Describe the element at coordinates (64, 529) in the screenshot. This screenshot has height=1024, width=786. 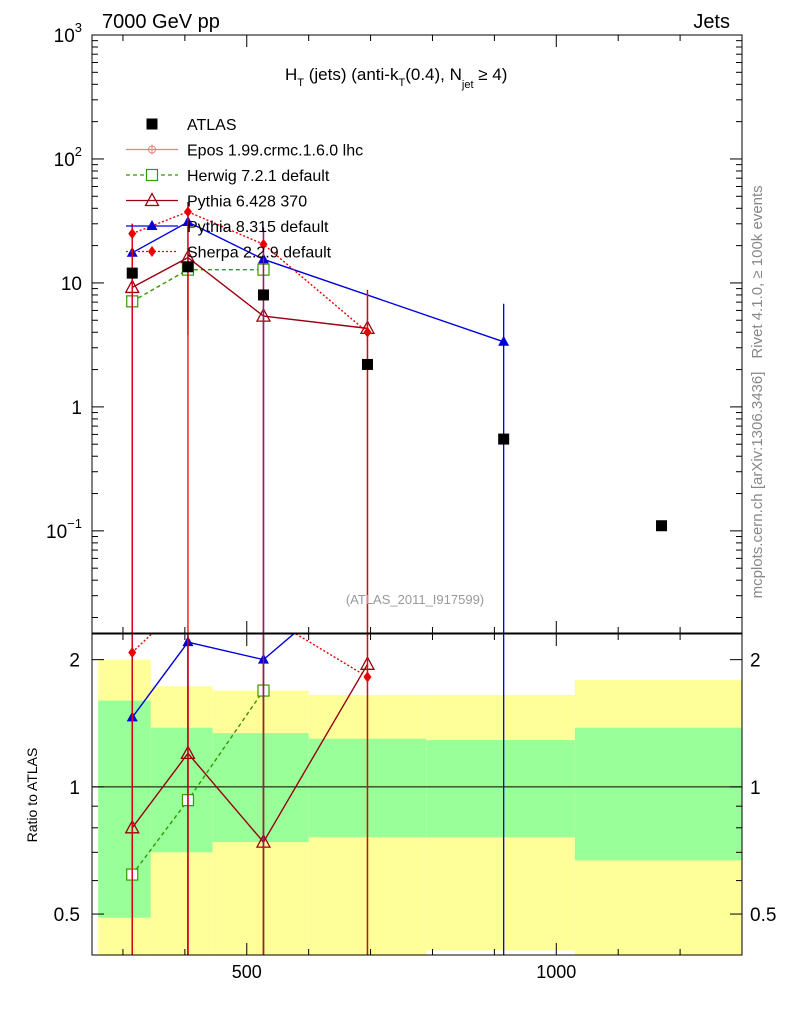
I see `y-tick-label: 10⁻¹` at that location.